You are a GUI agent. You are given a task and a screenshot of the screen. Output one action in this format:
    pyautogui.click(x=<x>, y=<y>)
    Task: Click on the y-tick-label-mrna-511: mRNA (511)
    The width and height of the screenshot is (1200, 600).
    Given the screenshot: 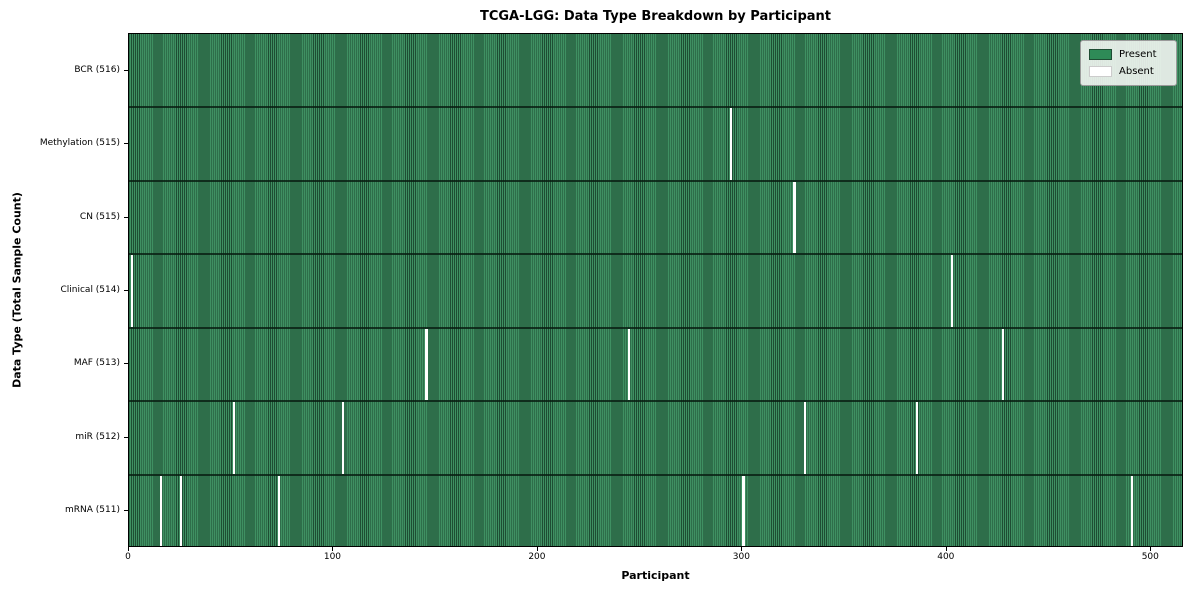 What is the action you would take?
    pyautogui.click(x=92, y=510)
    